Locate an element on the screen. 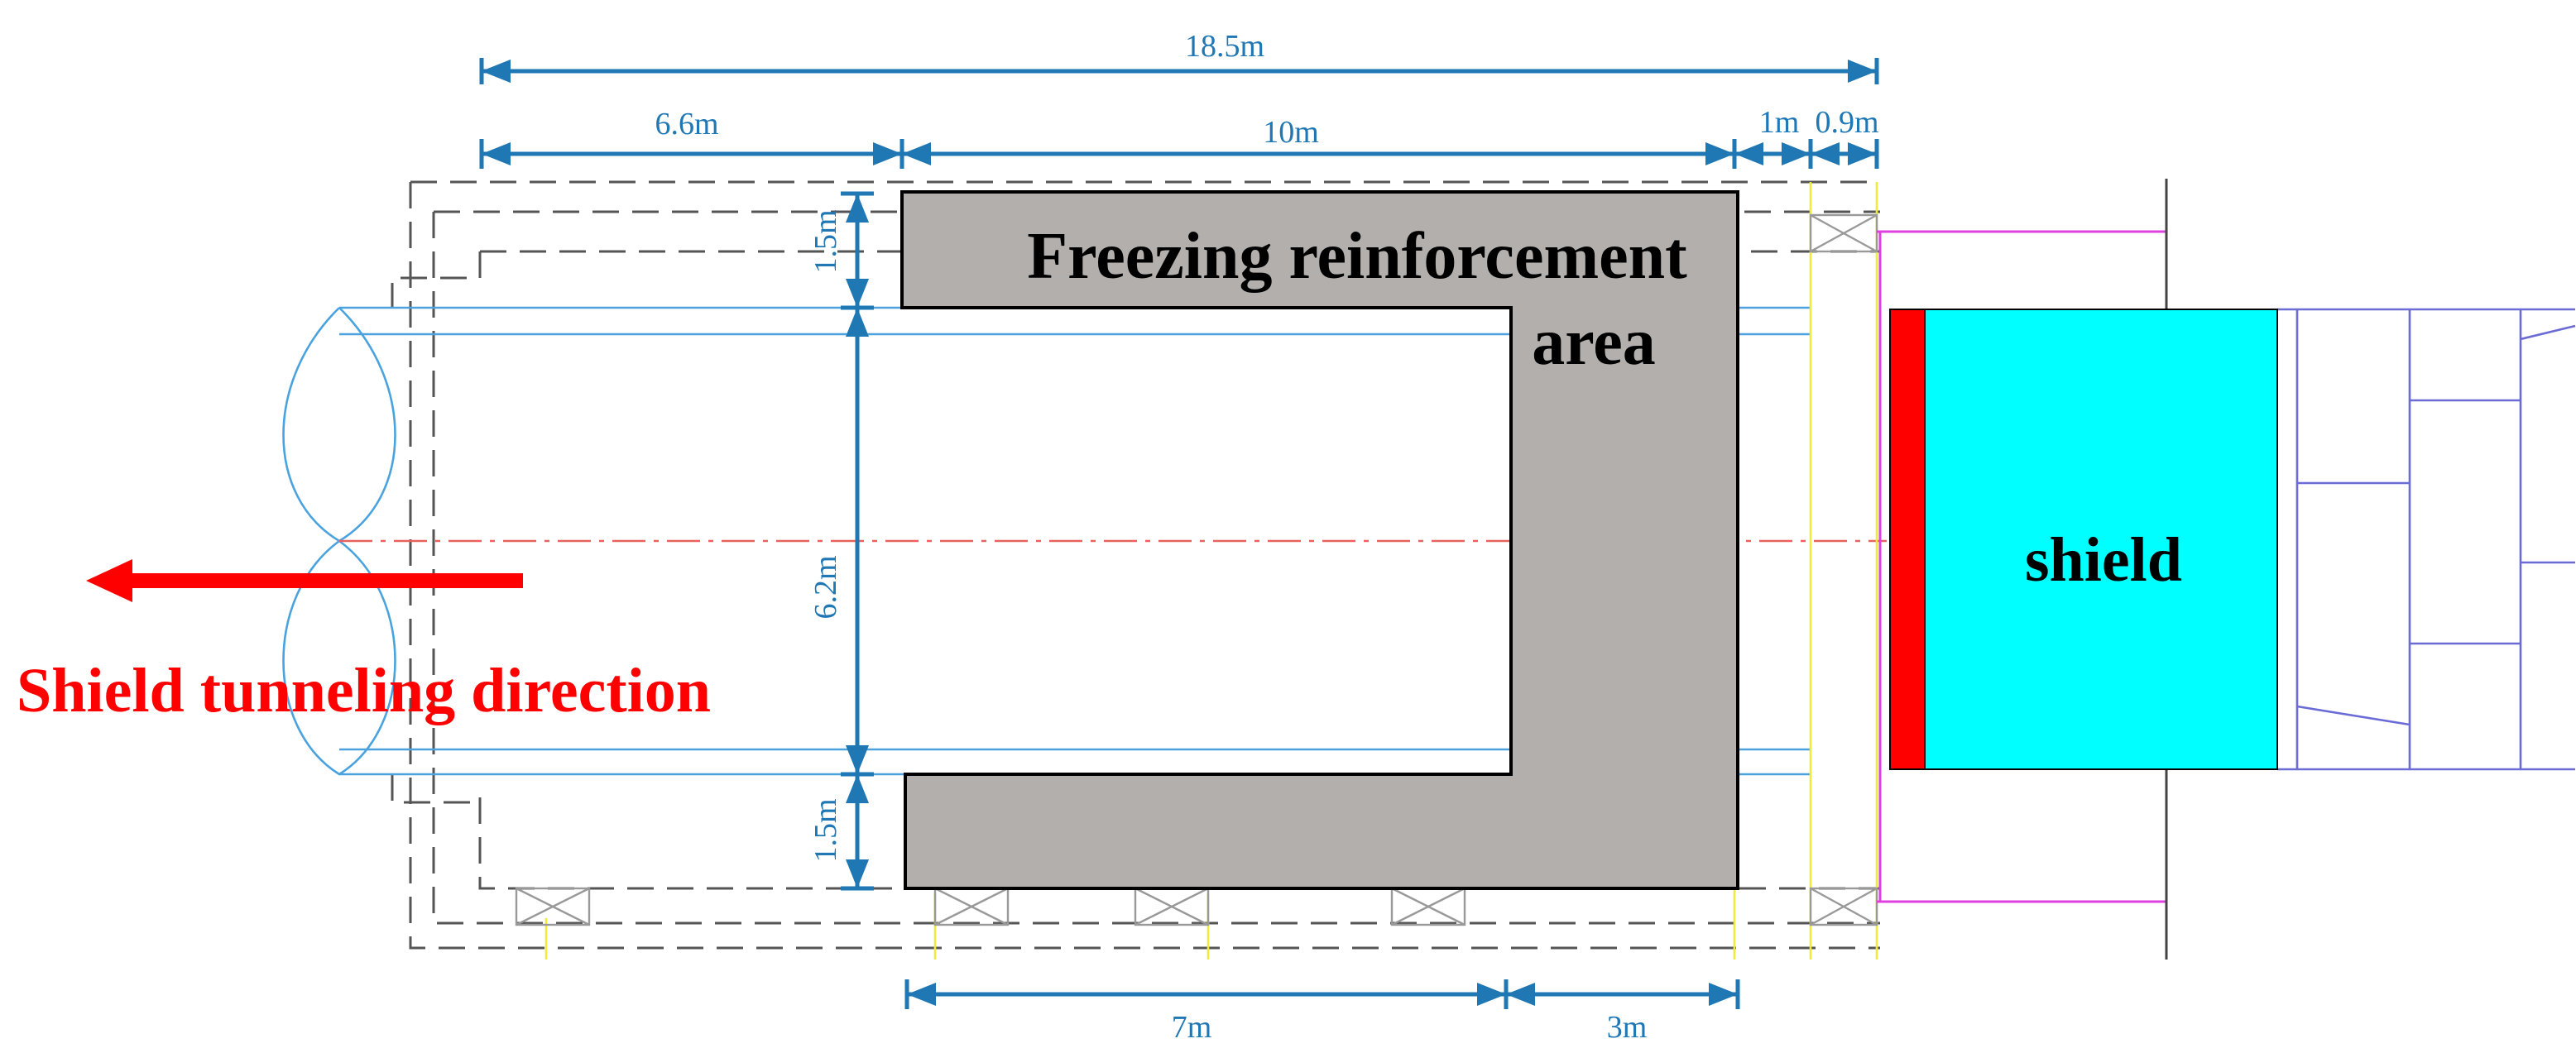 This screenshot has height=1053, width=2576. dimension-label: 0.9m is located at coordinates (1847, 122).